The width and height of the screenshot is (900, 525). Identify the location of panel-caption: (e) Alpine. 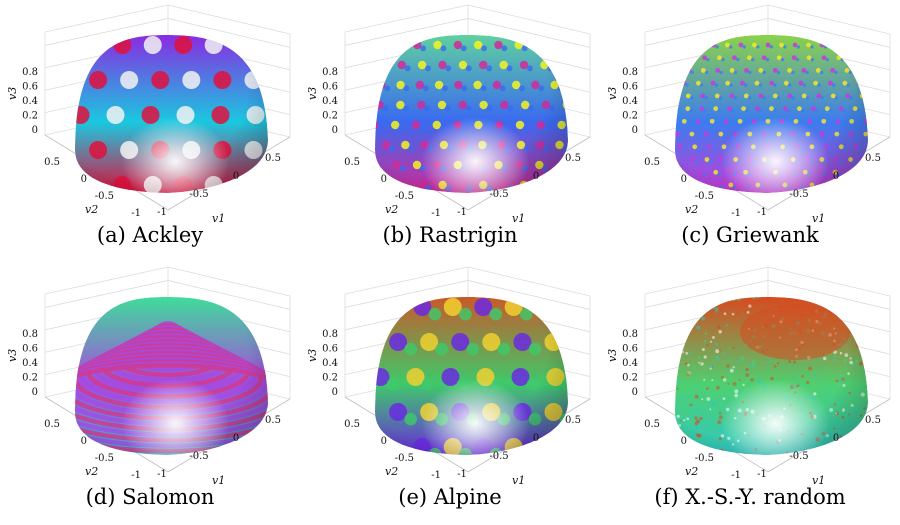
(450, 497).